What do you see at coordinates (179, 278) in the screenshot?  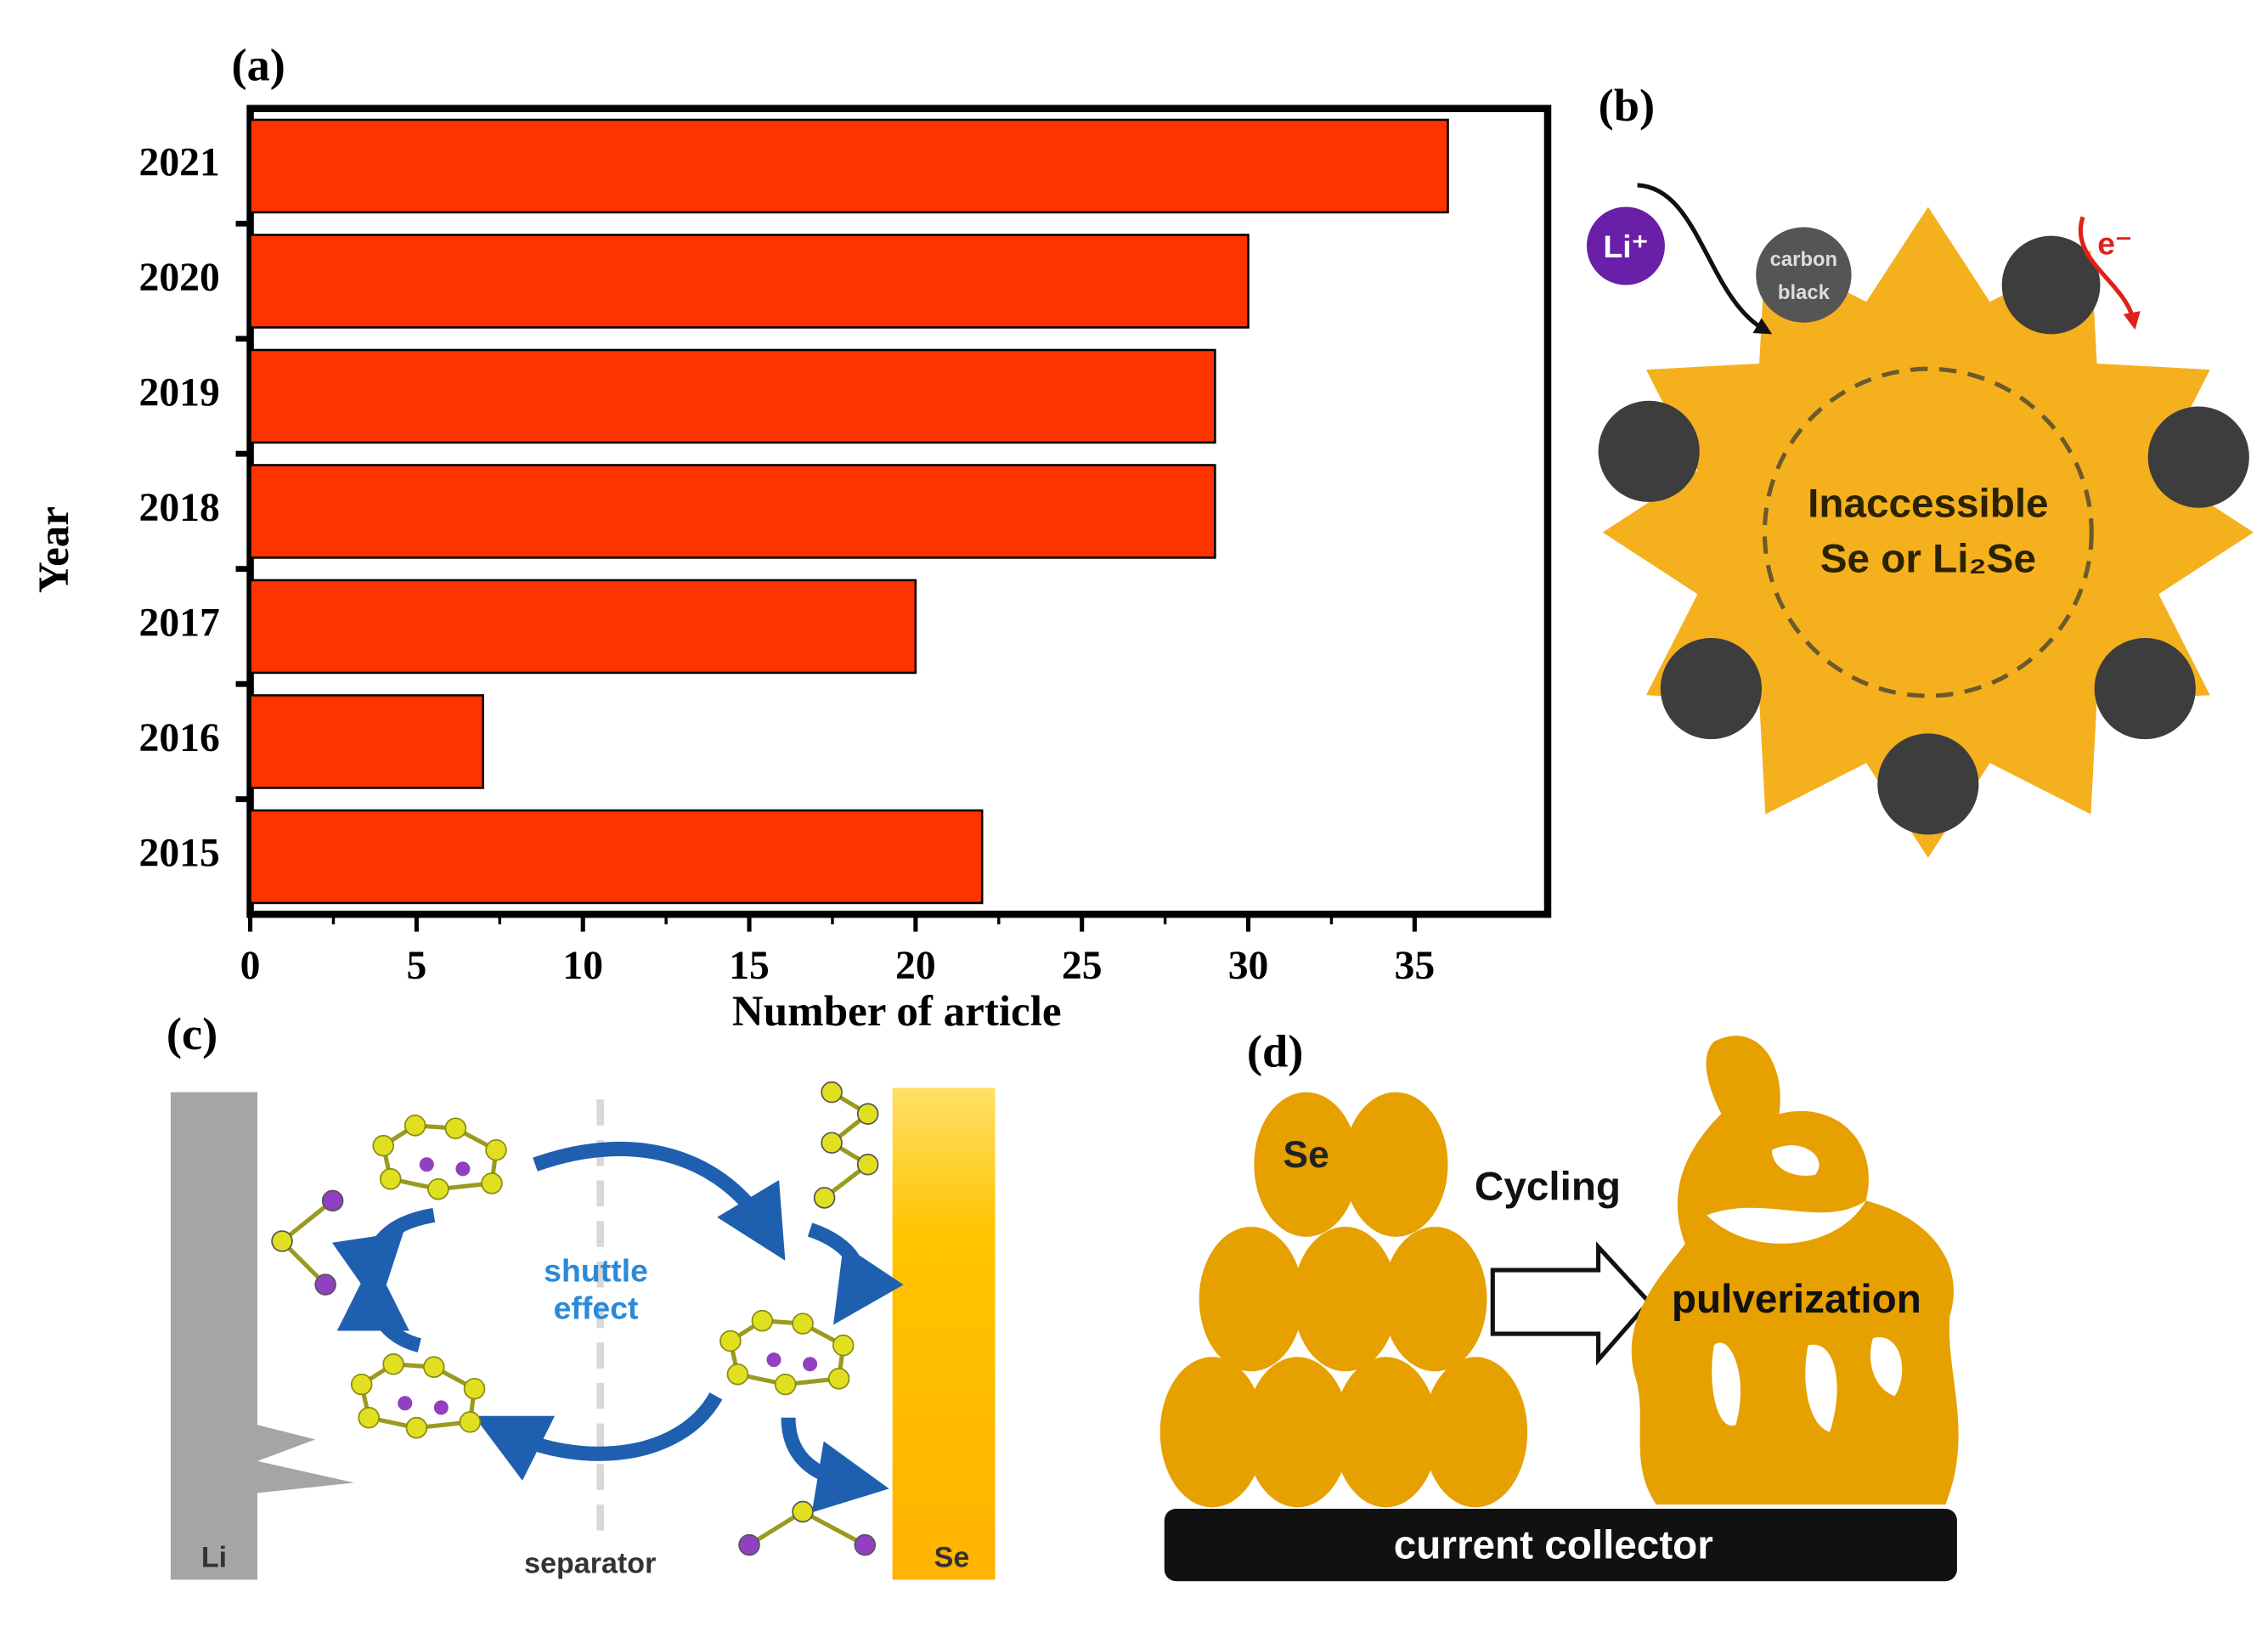 I see `y-tick-label: 2020` at bounding box center [179, 278].